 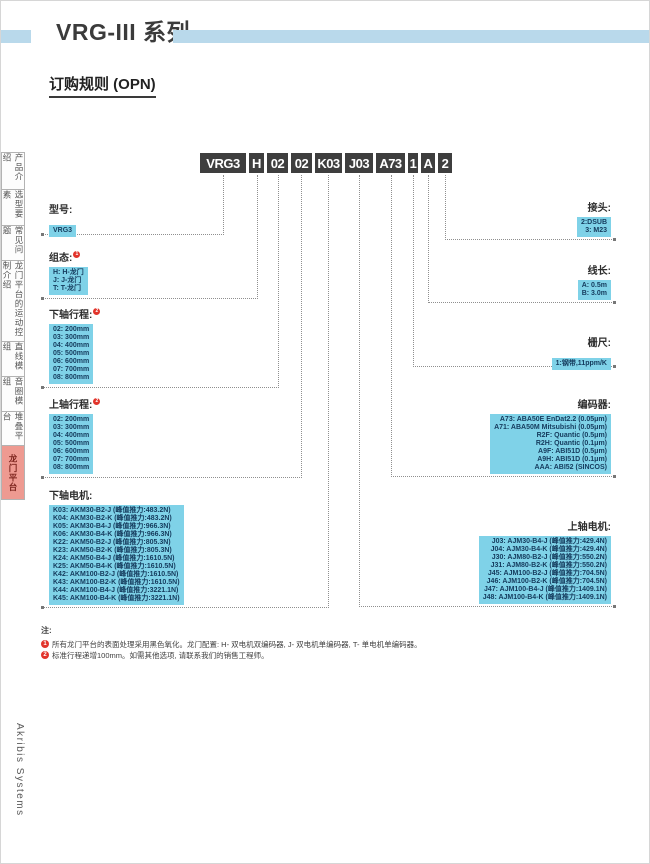 What do you see at coordinates (149, 237) in the screenshot?
I see `connector-line-config` at bounding box center [149, 237].